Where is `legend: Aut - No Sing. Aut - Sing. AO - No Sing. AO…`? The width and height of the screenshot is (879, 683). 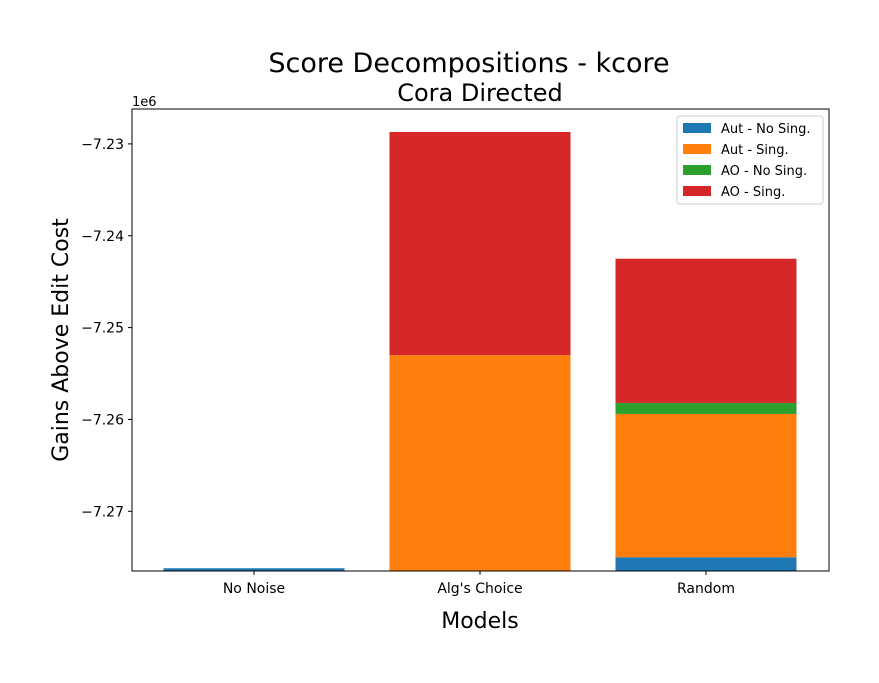
legend: Aut - No Sing. Aut - Sing. AO - No Sing. AO… is located at coordinates (750, 160).